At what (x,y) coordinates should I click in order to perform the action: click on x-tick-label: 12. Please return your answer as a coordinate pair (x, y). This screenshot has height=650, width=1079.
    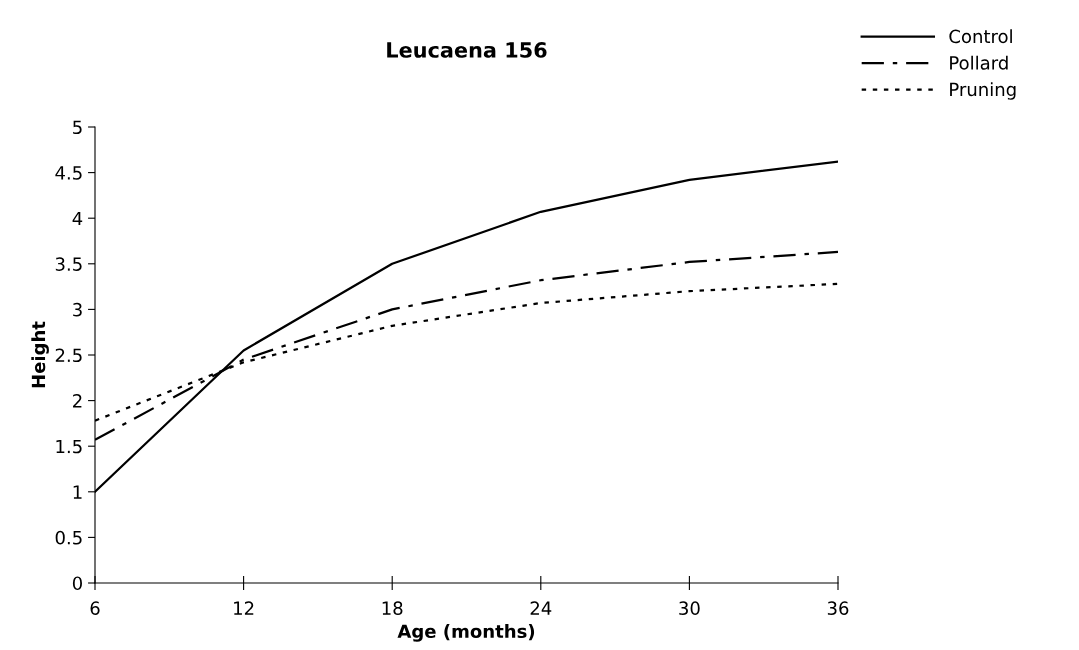
    Looking at the image, I should click on (244, 608).